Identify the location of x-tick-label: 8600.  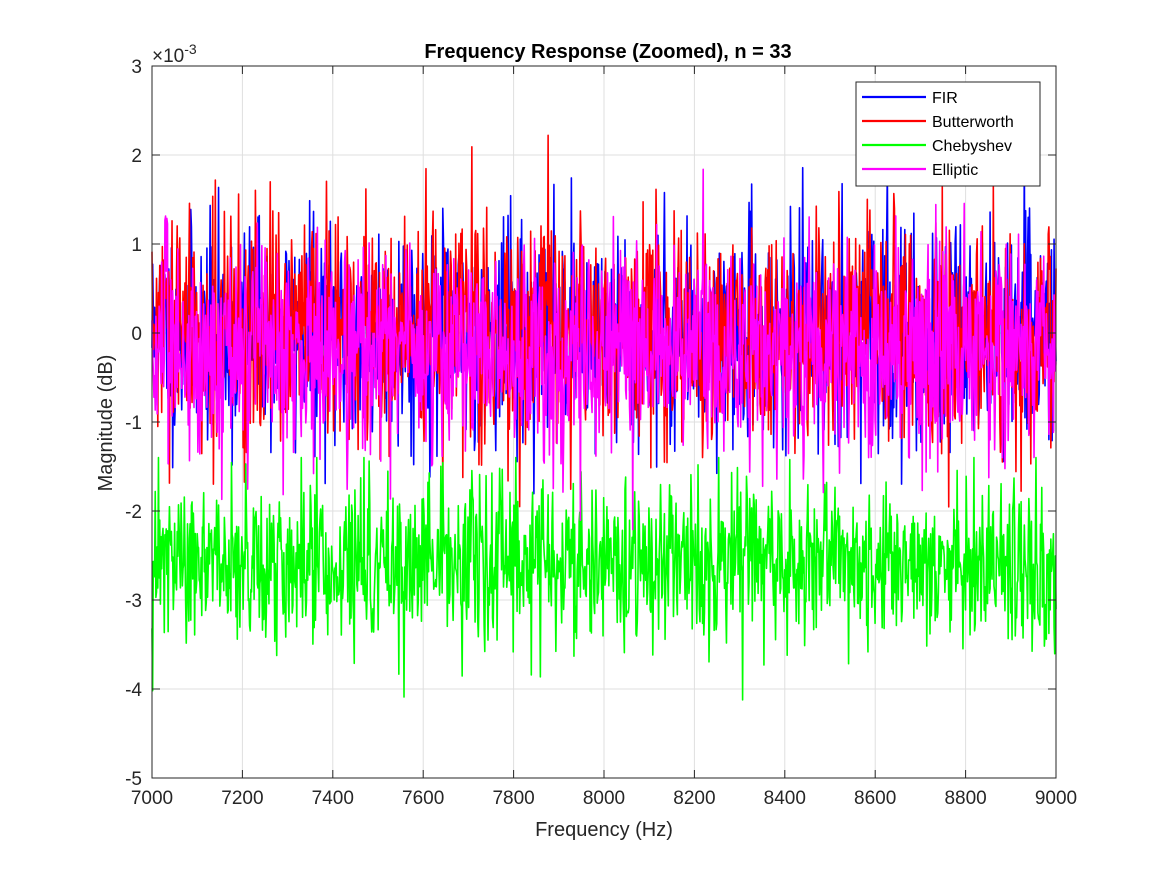
(875, 798).